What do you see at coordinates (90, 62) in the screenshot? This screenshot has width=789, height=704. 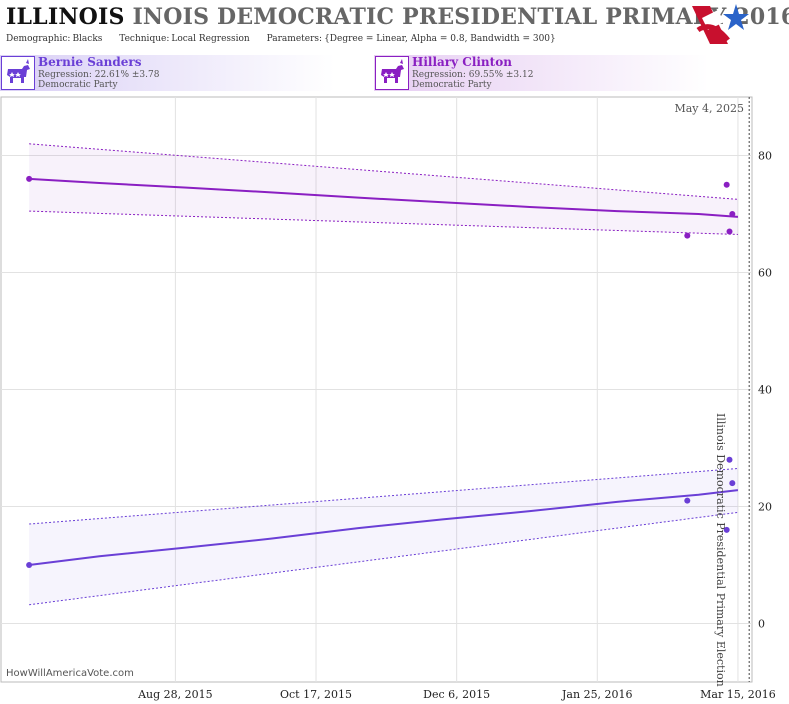 I see `candidate-name: Bernie Sanders` at bounding box center [90, 62].